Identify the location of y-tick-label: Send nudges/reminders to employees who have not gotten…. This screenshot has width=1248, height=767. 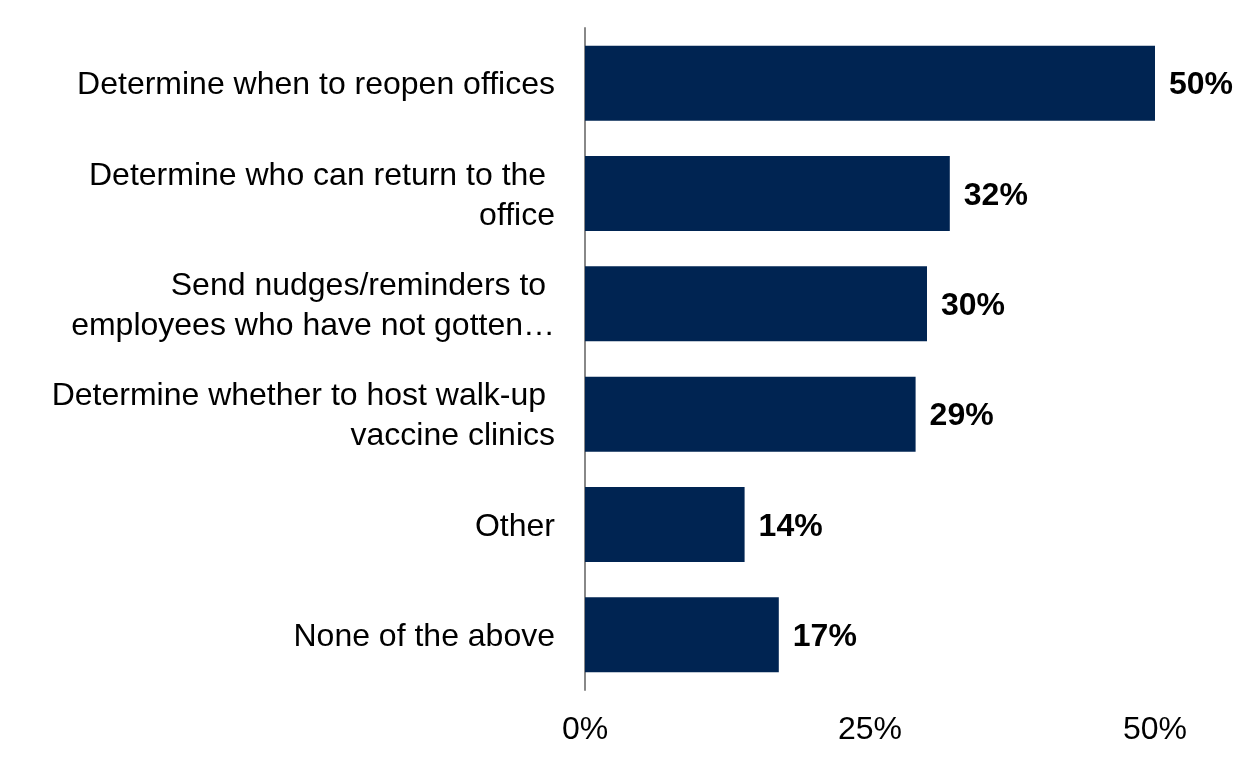
(313, 303).